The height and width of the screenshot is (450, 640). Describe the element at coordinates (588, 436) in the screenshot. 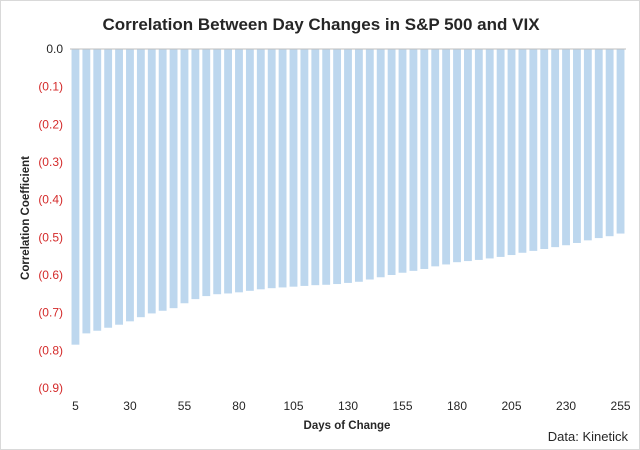

I see `source-note: Data: Kinetick` at that location.